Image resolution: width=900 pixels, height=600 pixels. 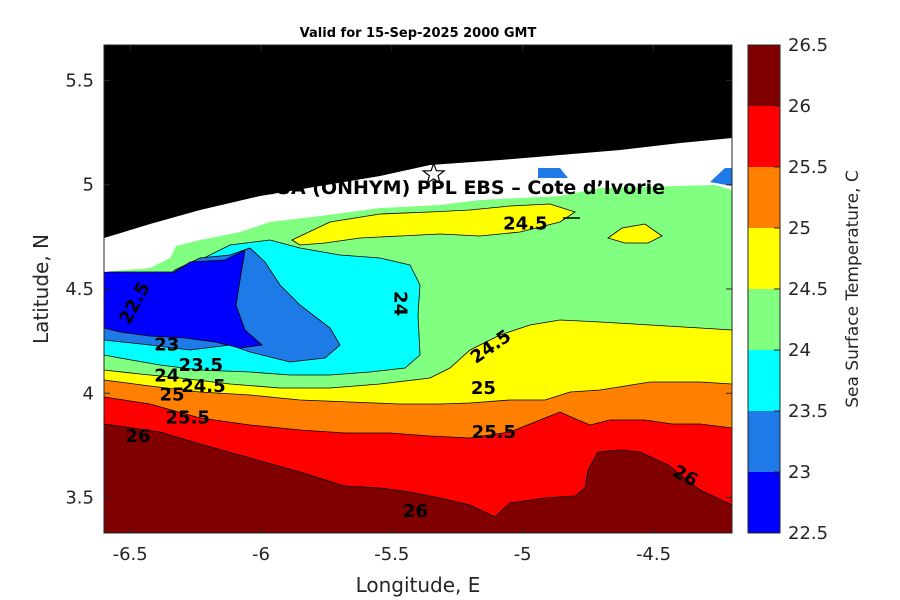 What do you see at coordinates (261, 554) in the screenshot?
I see `x-tick-label: -6` at bounding box center [261, 554].